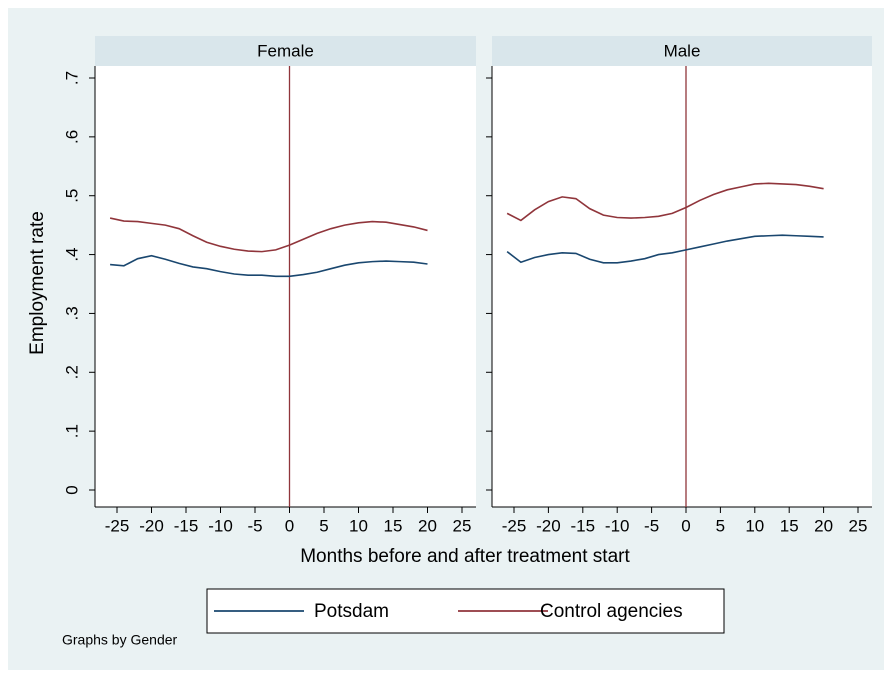 The height and width of the screenshot is (678, 892). Describe the element at coordinates (71, 196) in the screenshot. I see `y-tick-label: .5` at that location.